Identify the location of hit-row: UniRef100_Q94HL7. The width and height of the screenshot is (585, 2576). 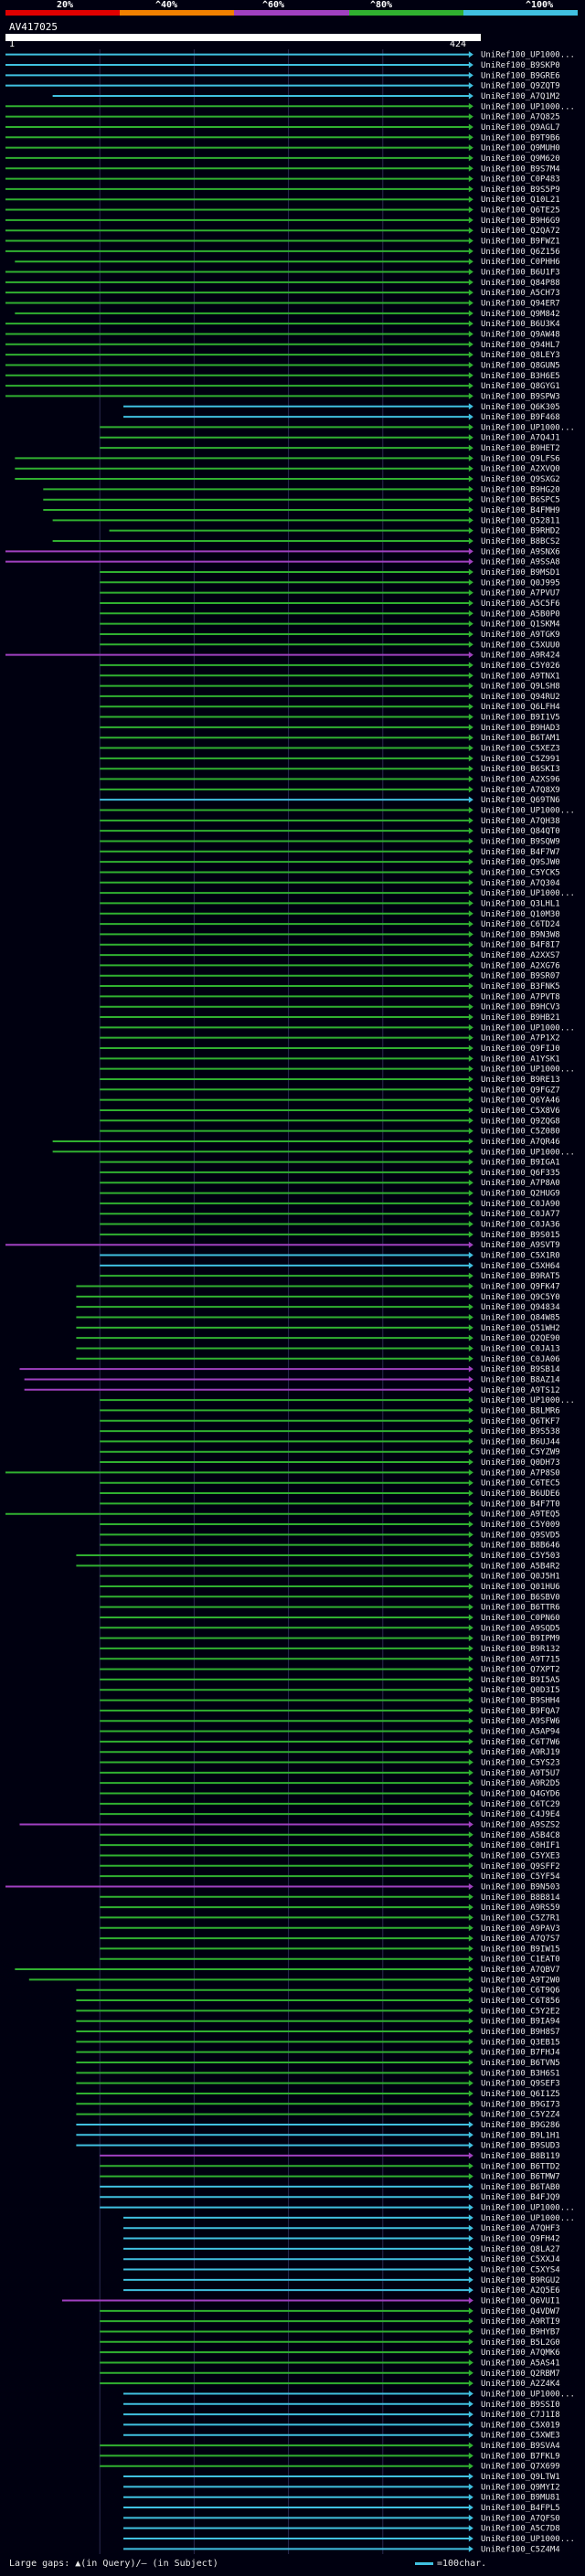
(283, 345).